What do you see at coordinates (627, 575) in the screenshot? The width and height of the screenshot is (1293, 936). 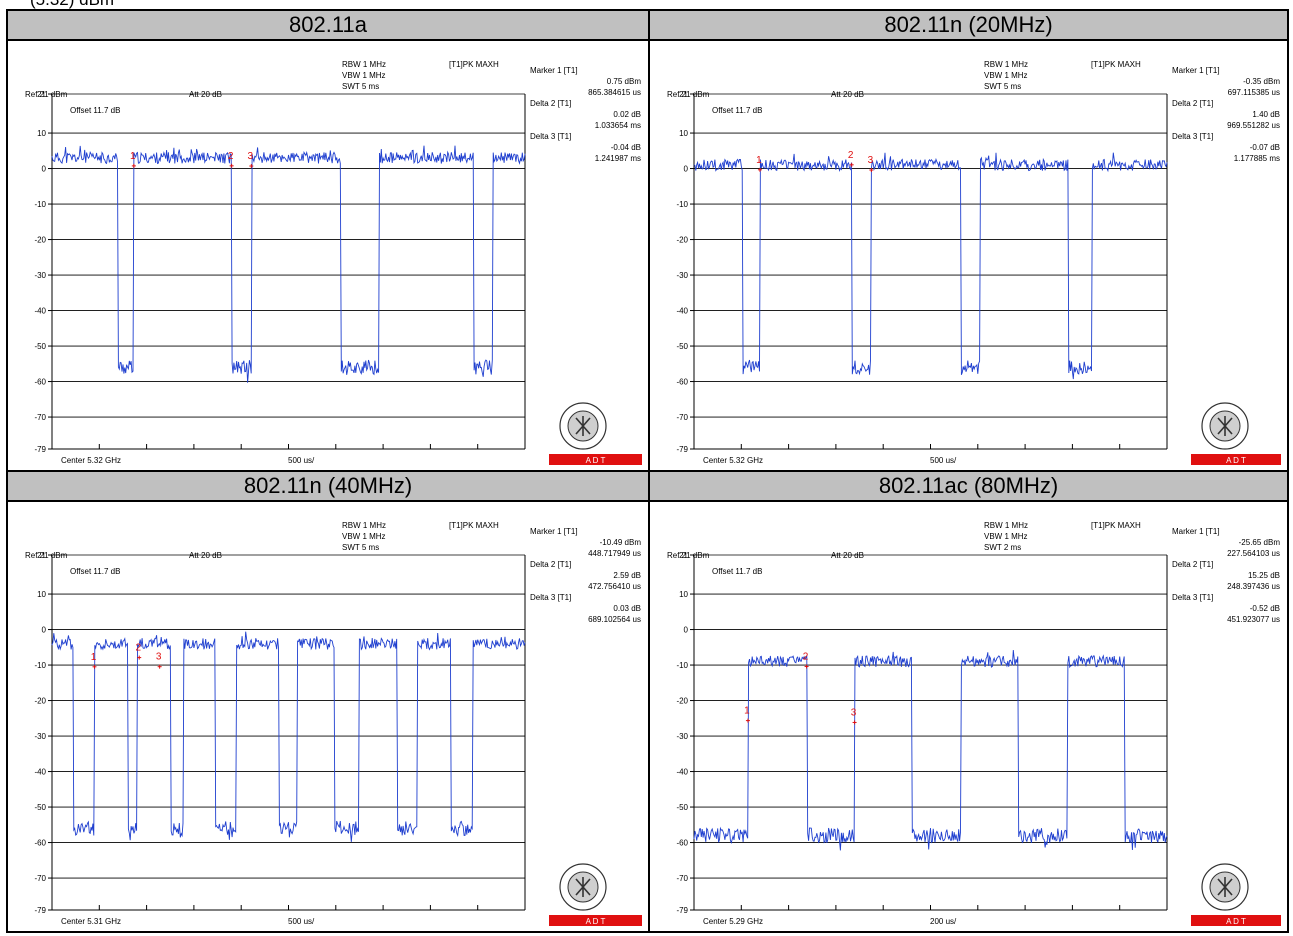 I see `marker-readout-level: 2.59 dB` at bounding box center [627, 575].